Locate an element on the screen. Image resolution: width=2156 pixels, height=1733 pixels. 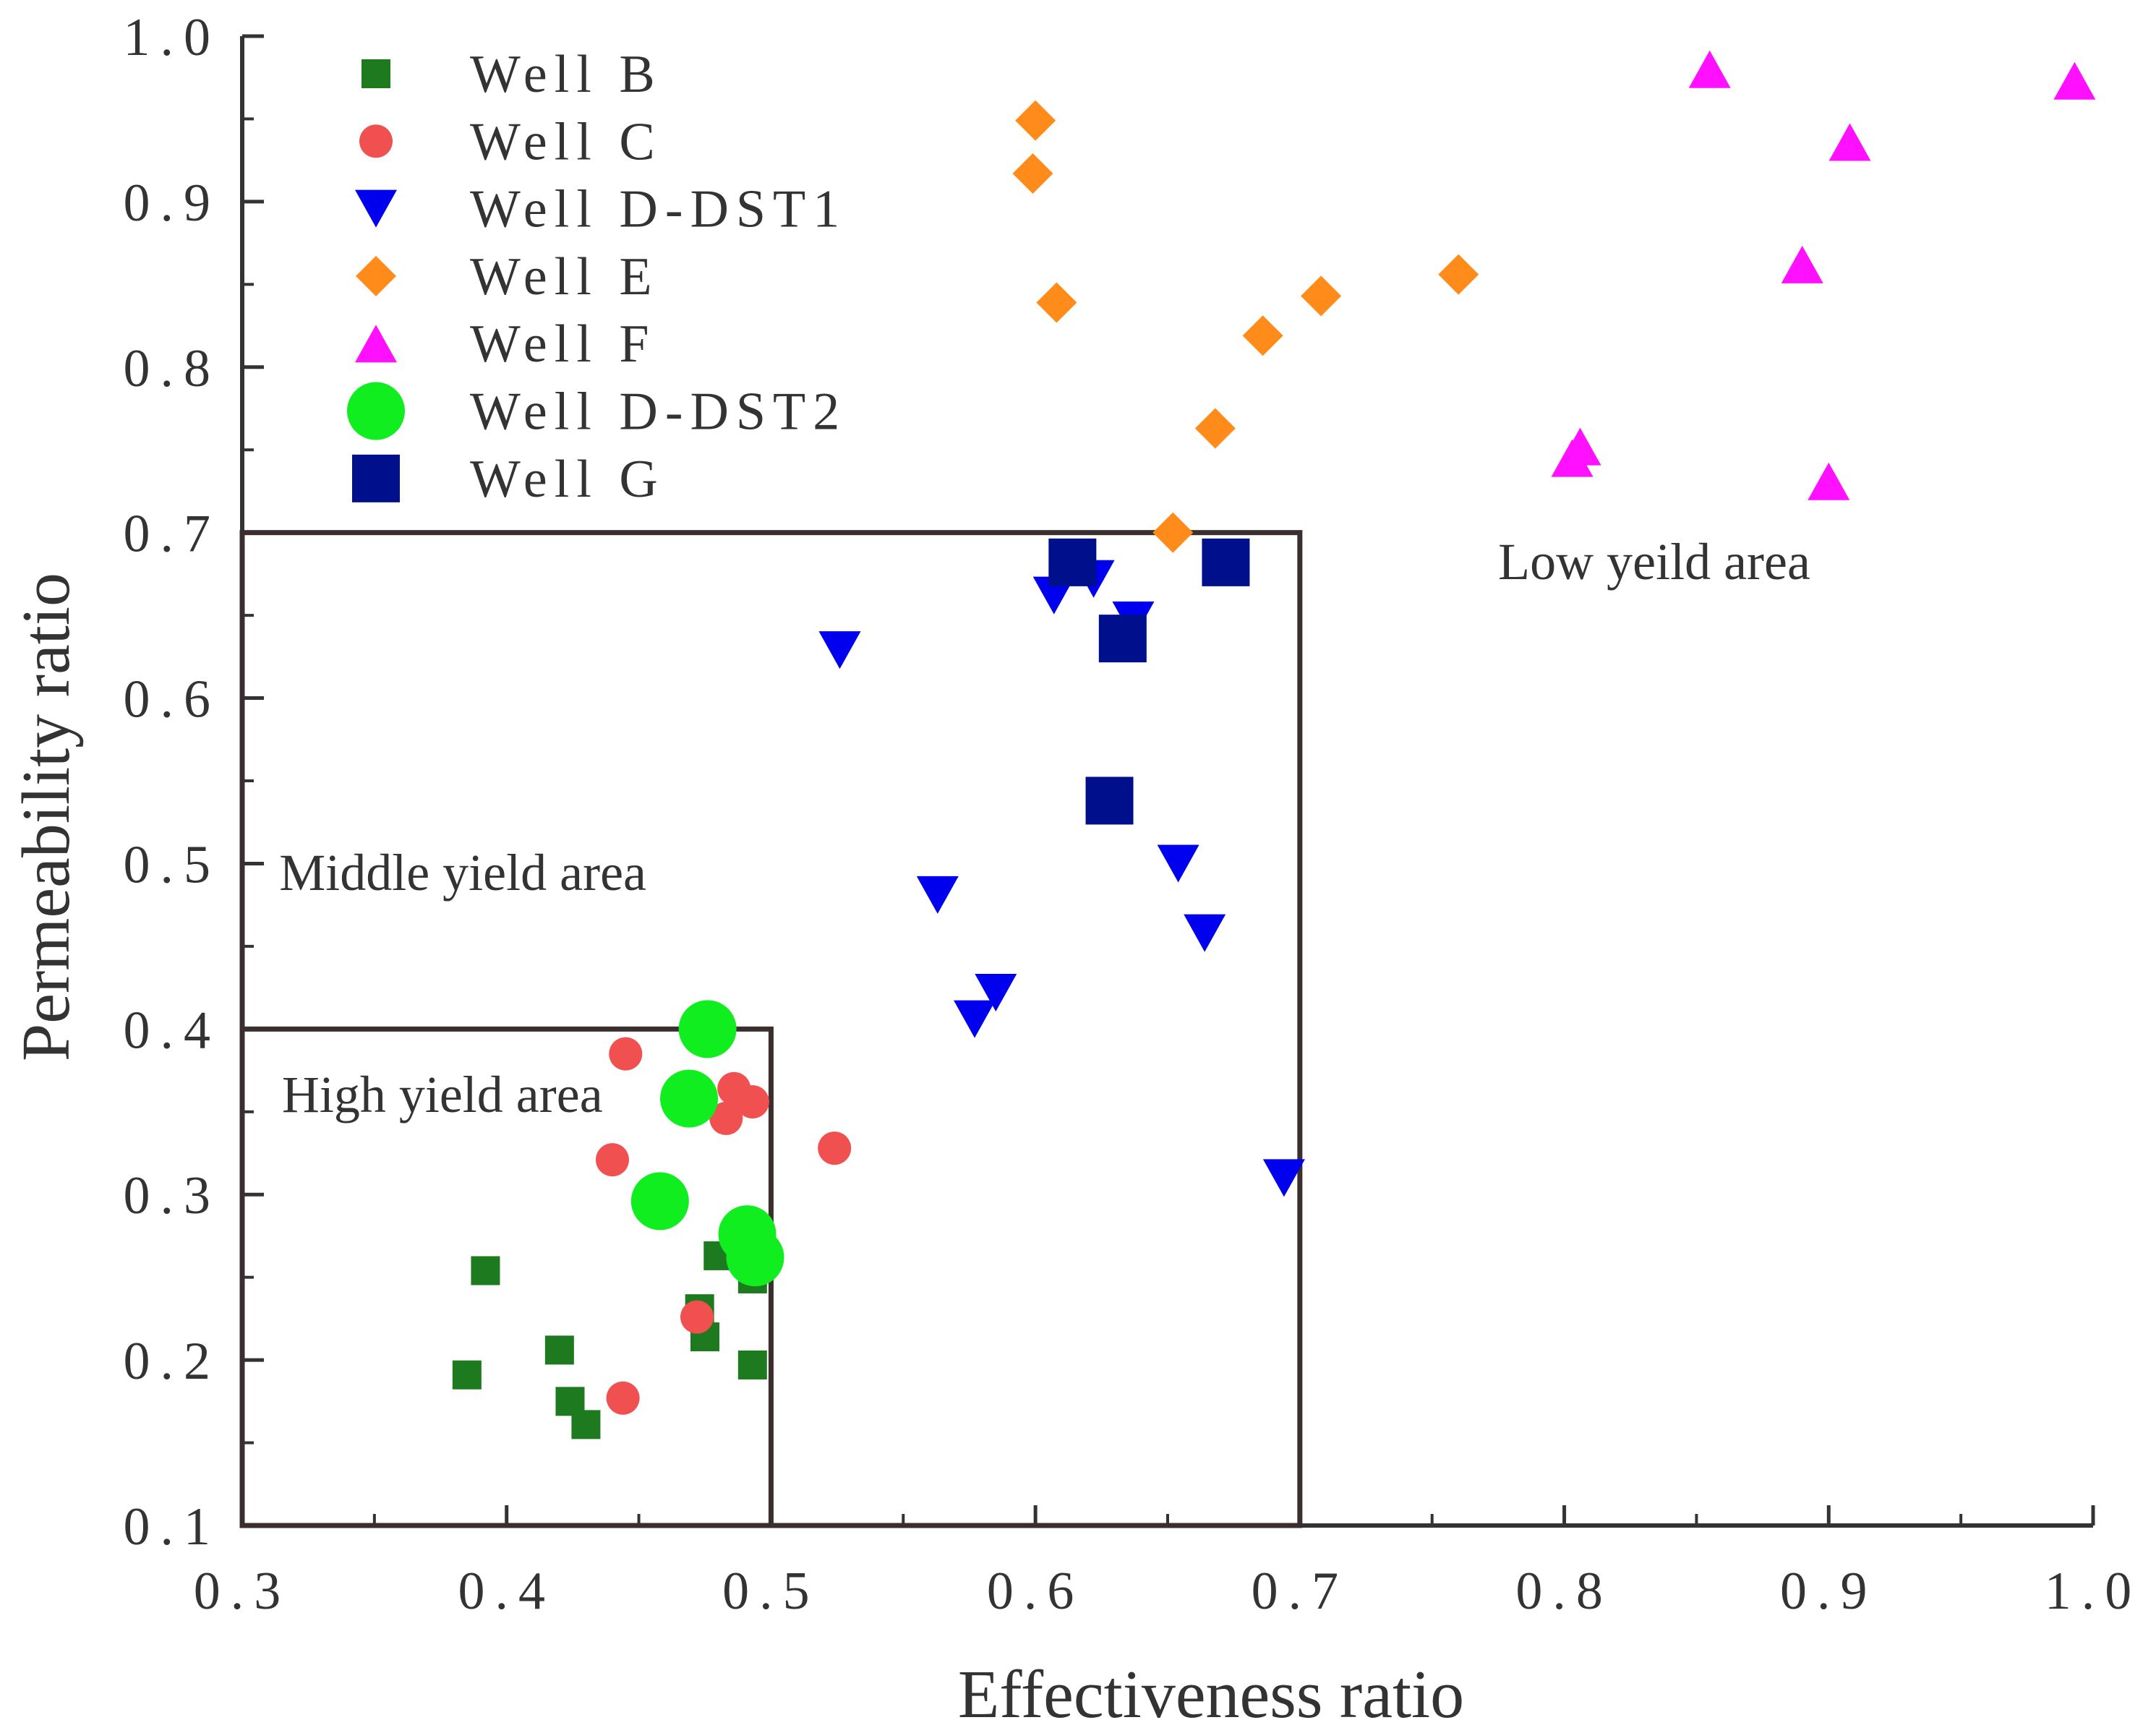
low-yeild-area-label: Low yeild area is located at coordinates (1654, 562).